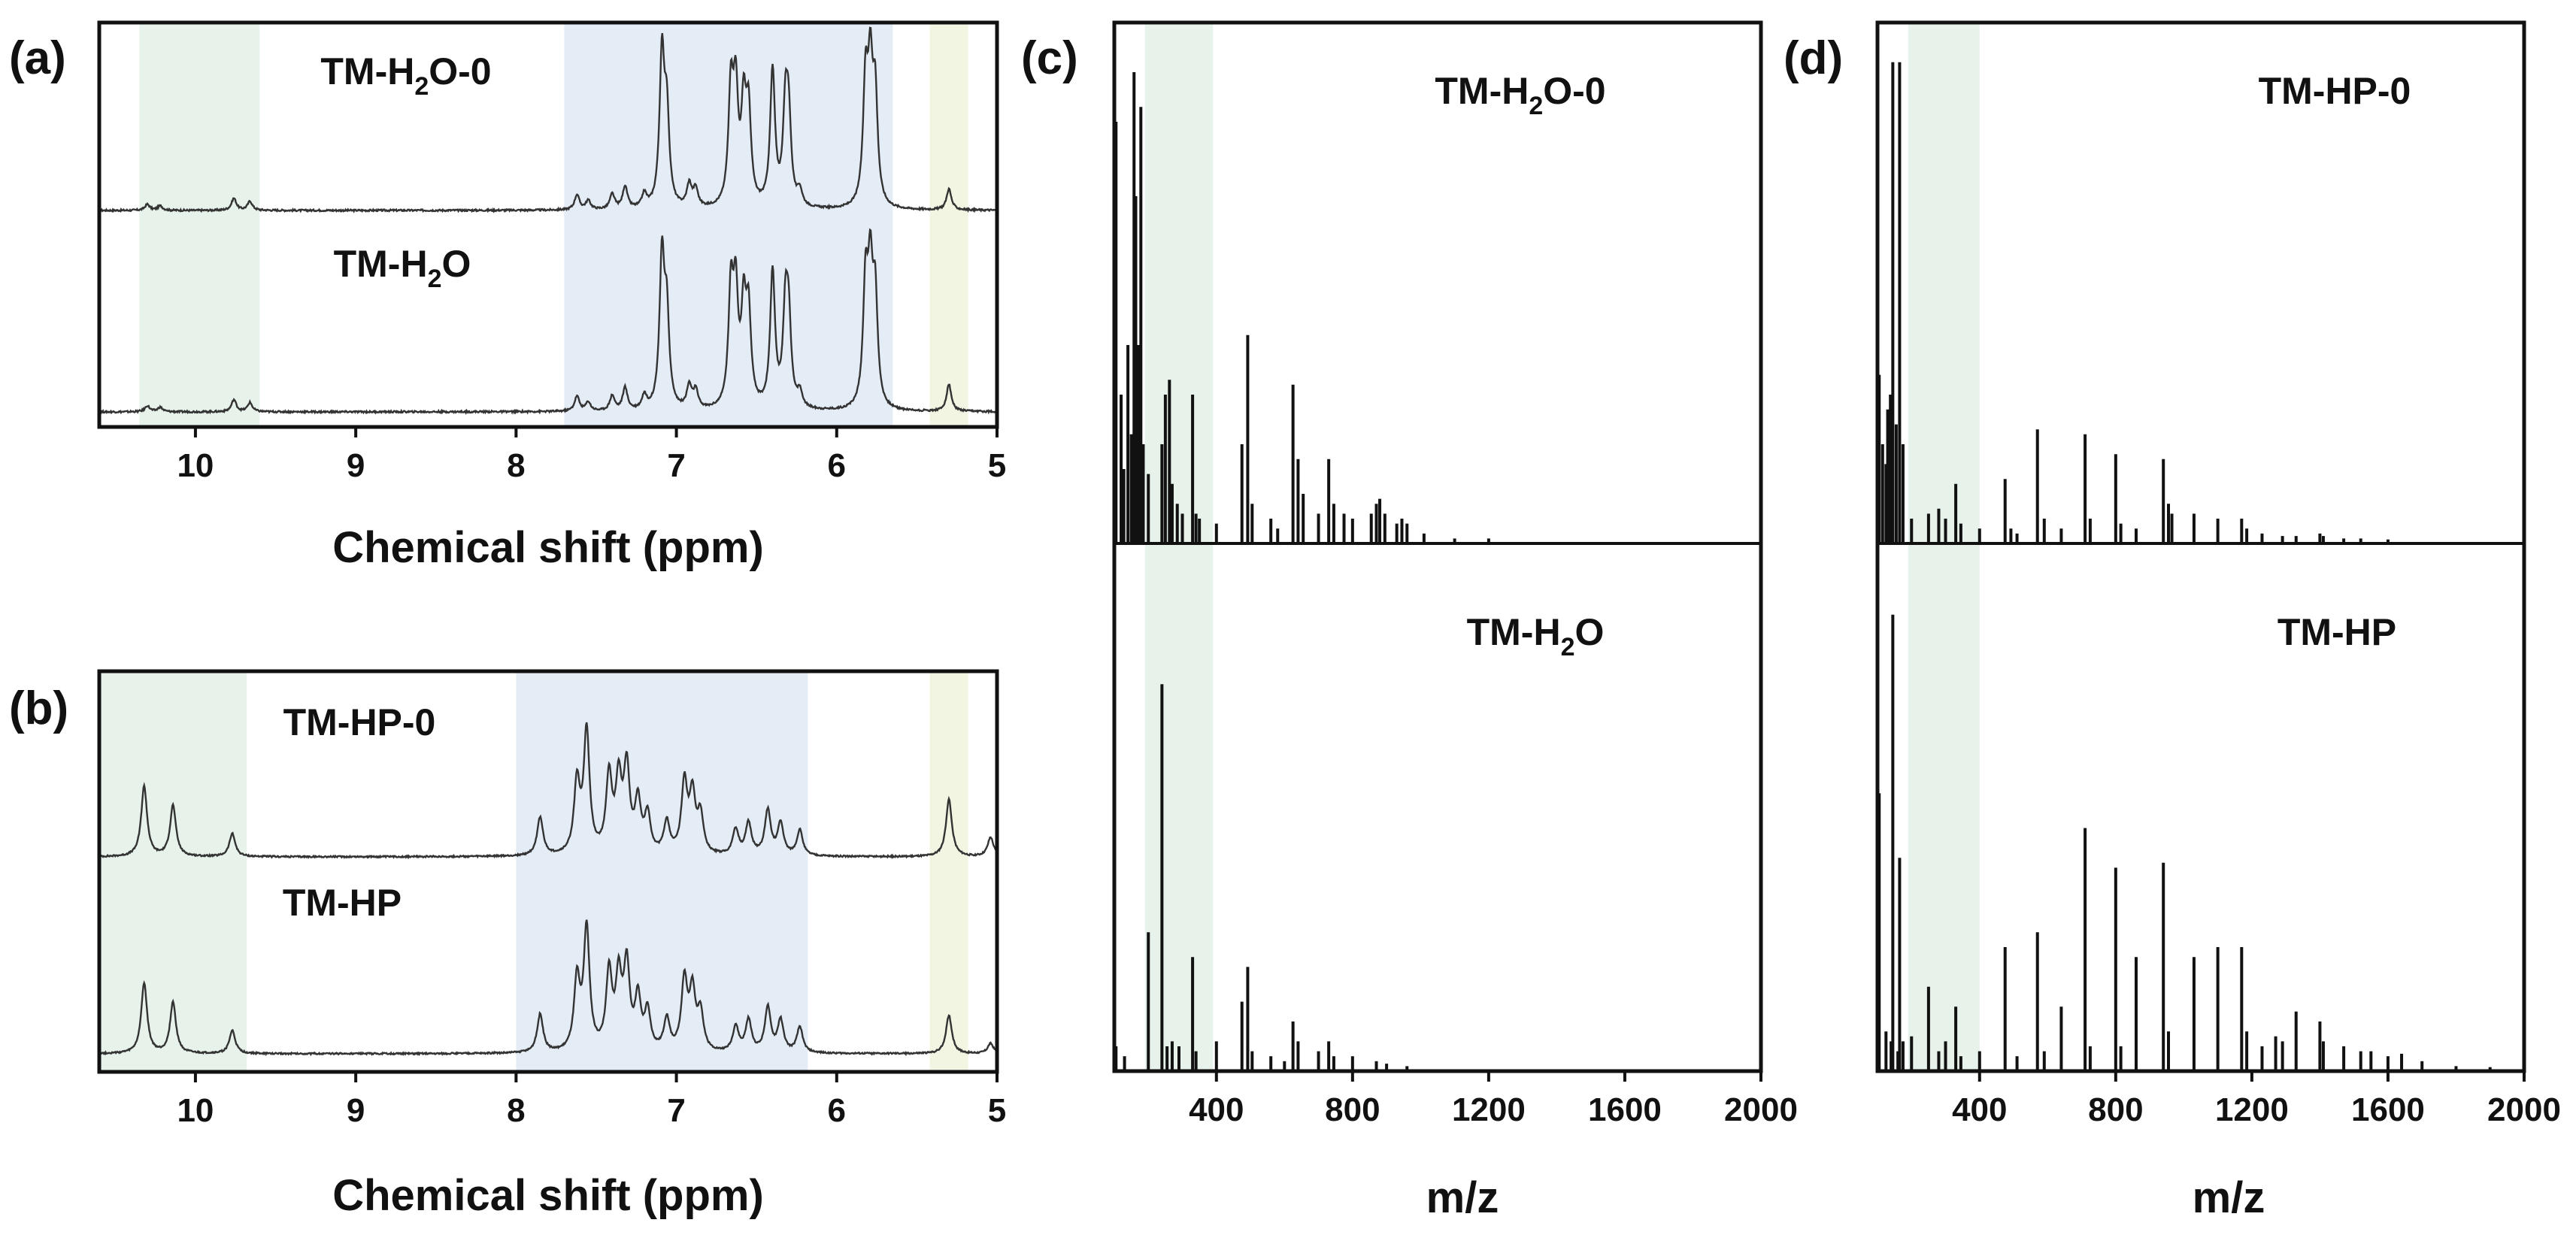 This screenshot has width=2576, height=1250. What do you see at coordinates (2524, 1109) in the screenshot?
I see `panel-d-tick-label-4: 2000` at bounding box center [2524, 1109].